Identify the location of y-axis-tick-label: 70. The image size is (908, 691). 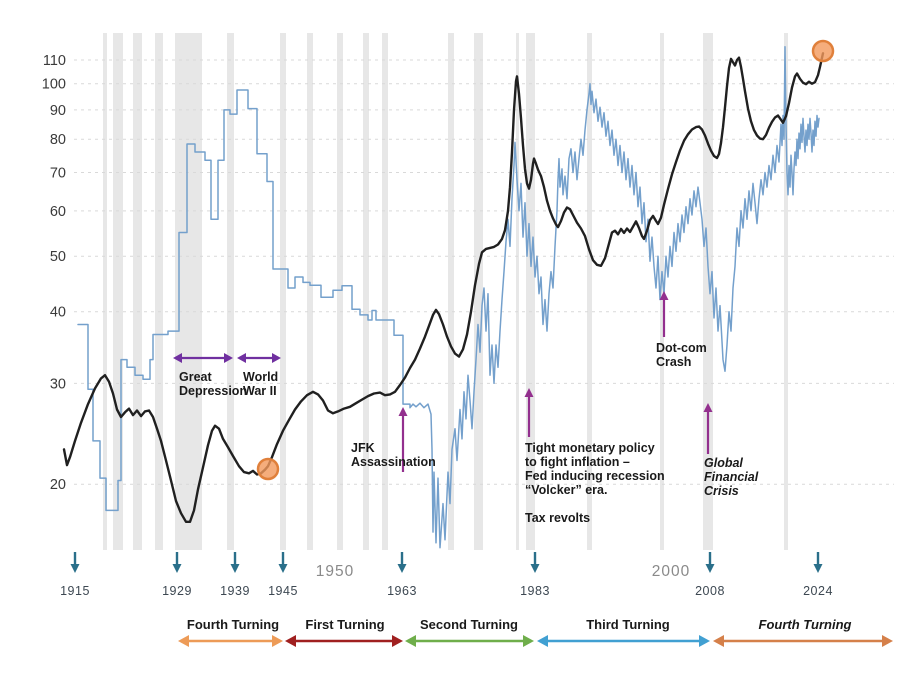
(58, 173).